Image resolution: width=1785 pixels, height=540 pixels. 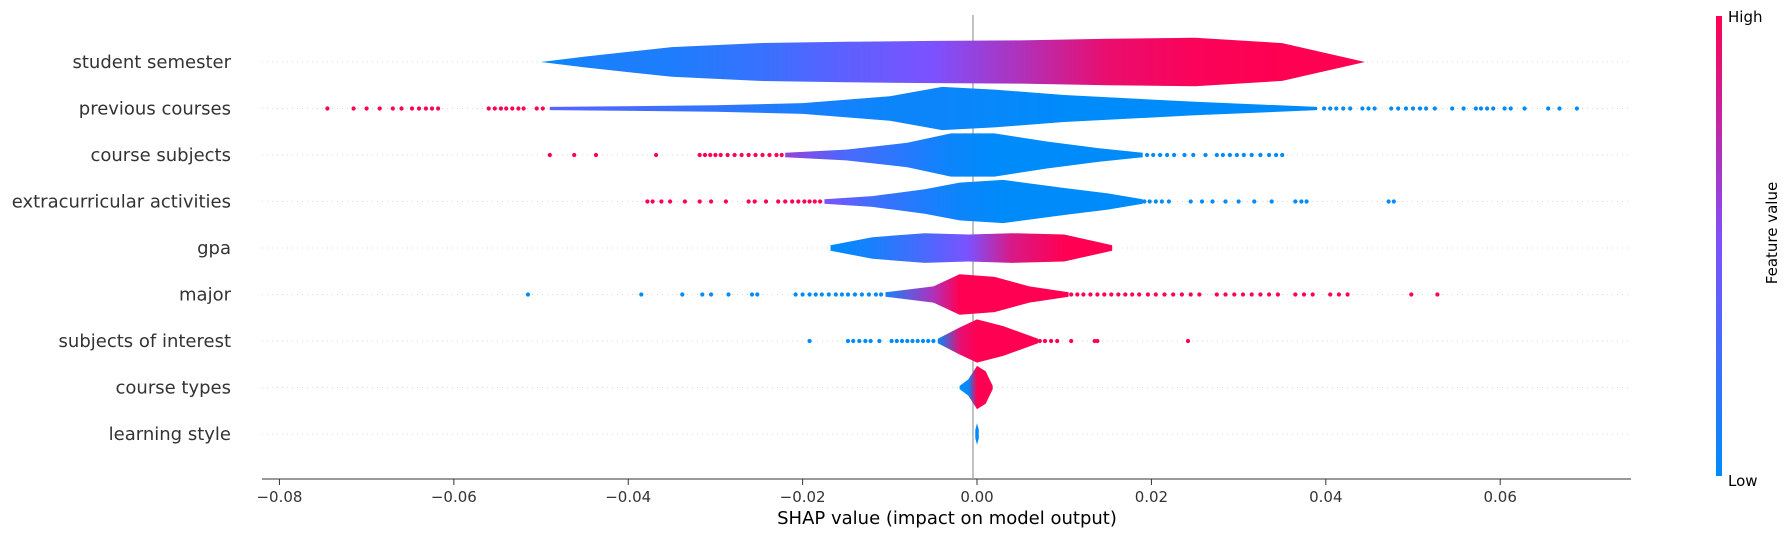 I want to click on colorbar-high-label: High, so click(x=1745, y=17).